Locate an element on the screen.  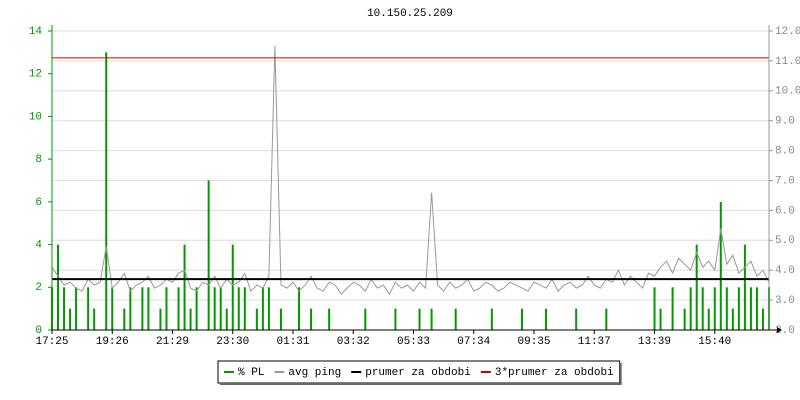
y2-tick-label: 6.0 is located at coordinates (785, 211).